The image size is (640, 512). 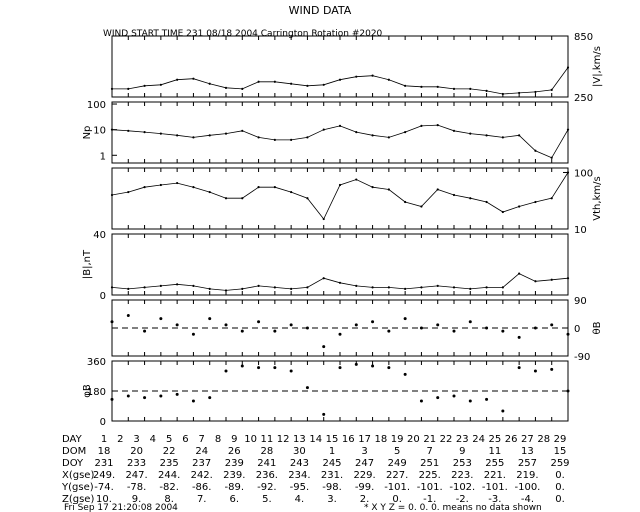 I want to click on y-tick-label: 360, so click(x=96, y=362).